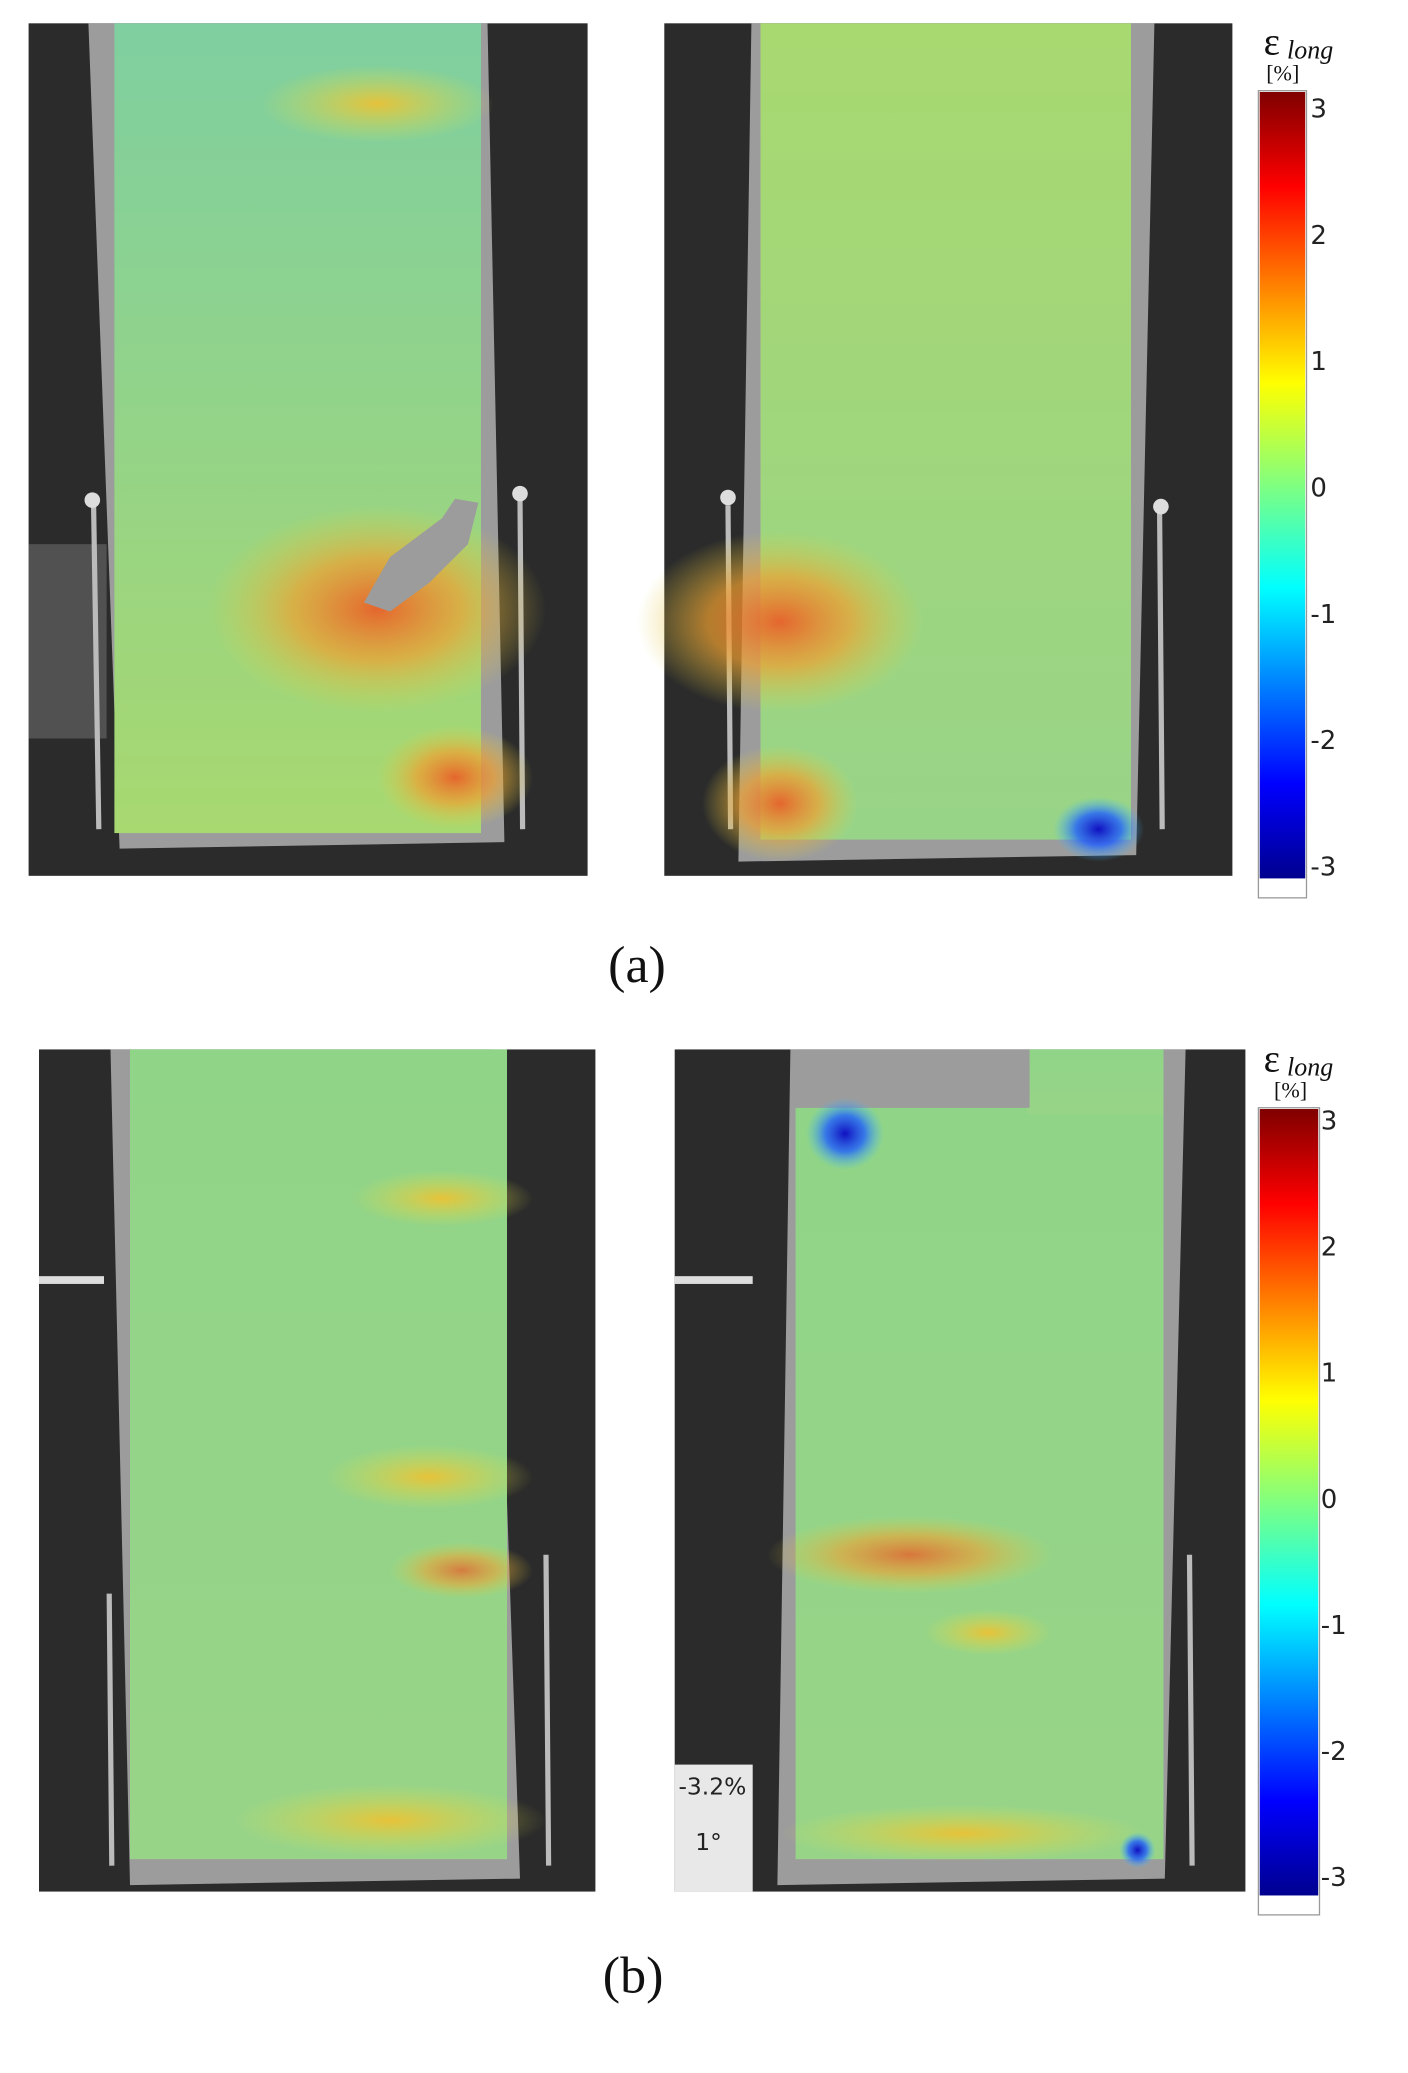 The height and width of the screenshot is (2073, 1408). I want to click on photo-text: -3.2%, so click(712, 1786).